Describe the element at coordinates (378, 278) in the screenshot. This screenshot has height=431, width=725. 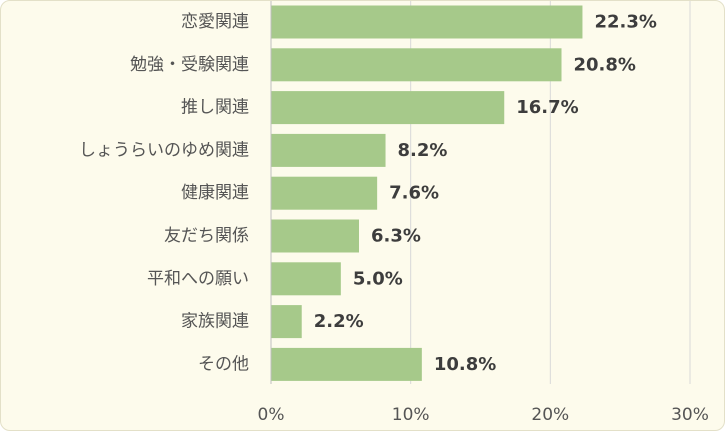
I see `data-label: 5.0%` at that location.